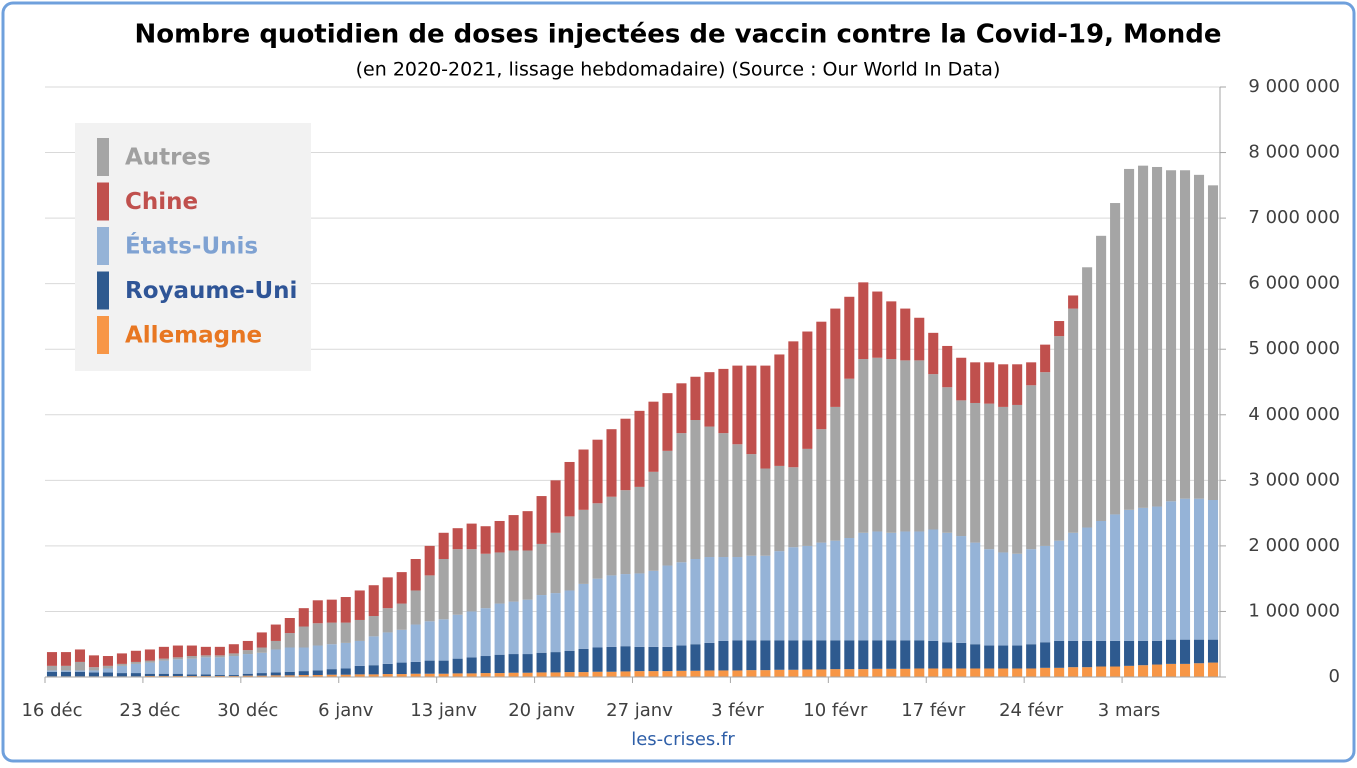 This screenshot has width=1357, height=768. Describe the element at coordinates (103, 201) in the screenshot. I see `legend-swatch` at that location.